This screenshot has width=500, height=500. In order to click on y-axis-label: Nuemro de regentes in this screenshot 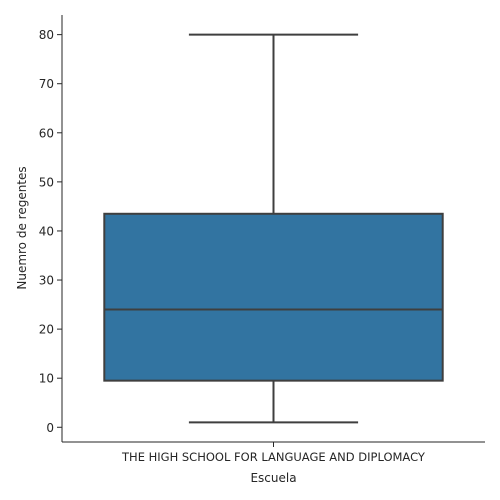, I will do `click(22, 227)`.